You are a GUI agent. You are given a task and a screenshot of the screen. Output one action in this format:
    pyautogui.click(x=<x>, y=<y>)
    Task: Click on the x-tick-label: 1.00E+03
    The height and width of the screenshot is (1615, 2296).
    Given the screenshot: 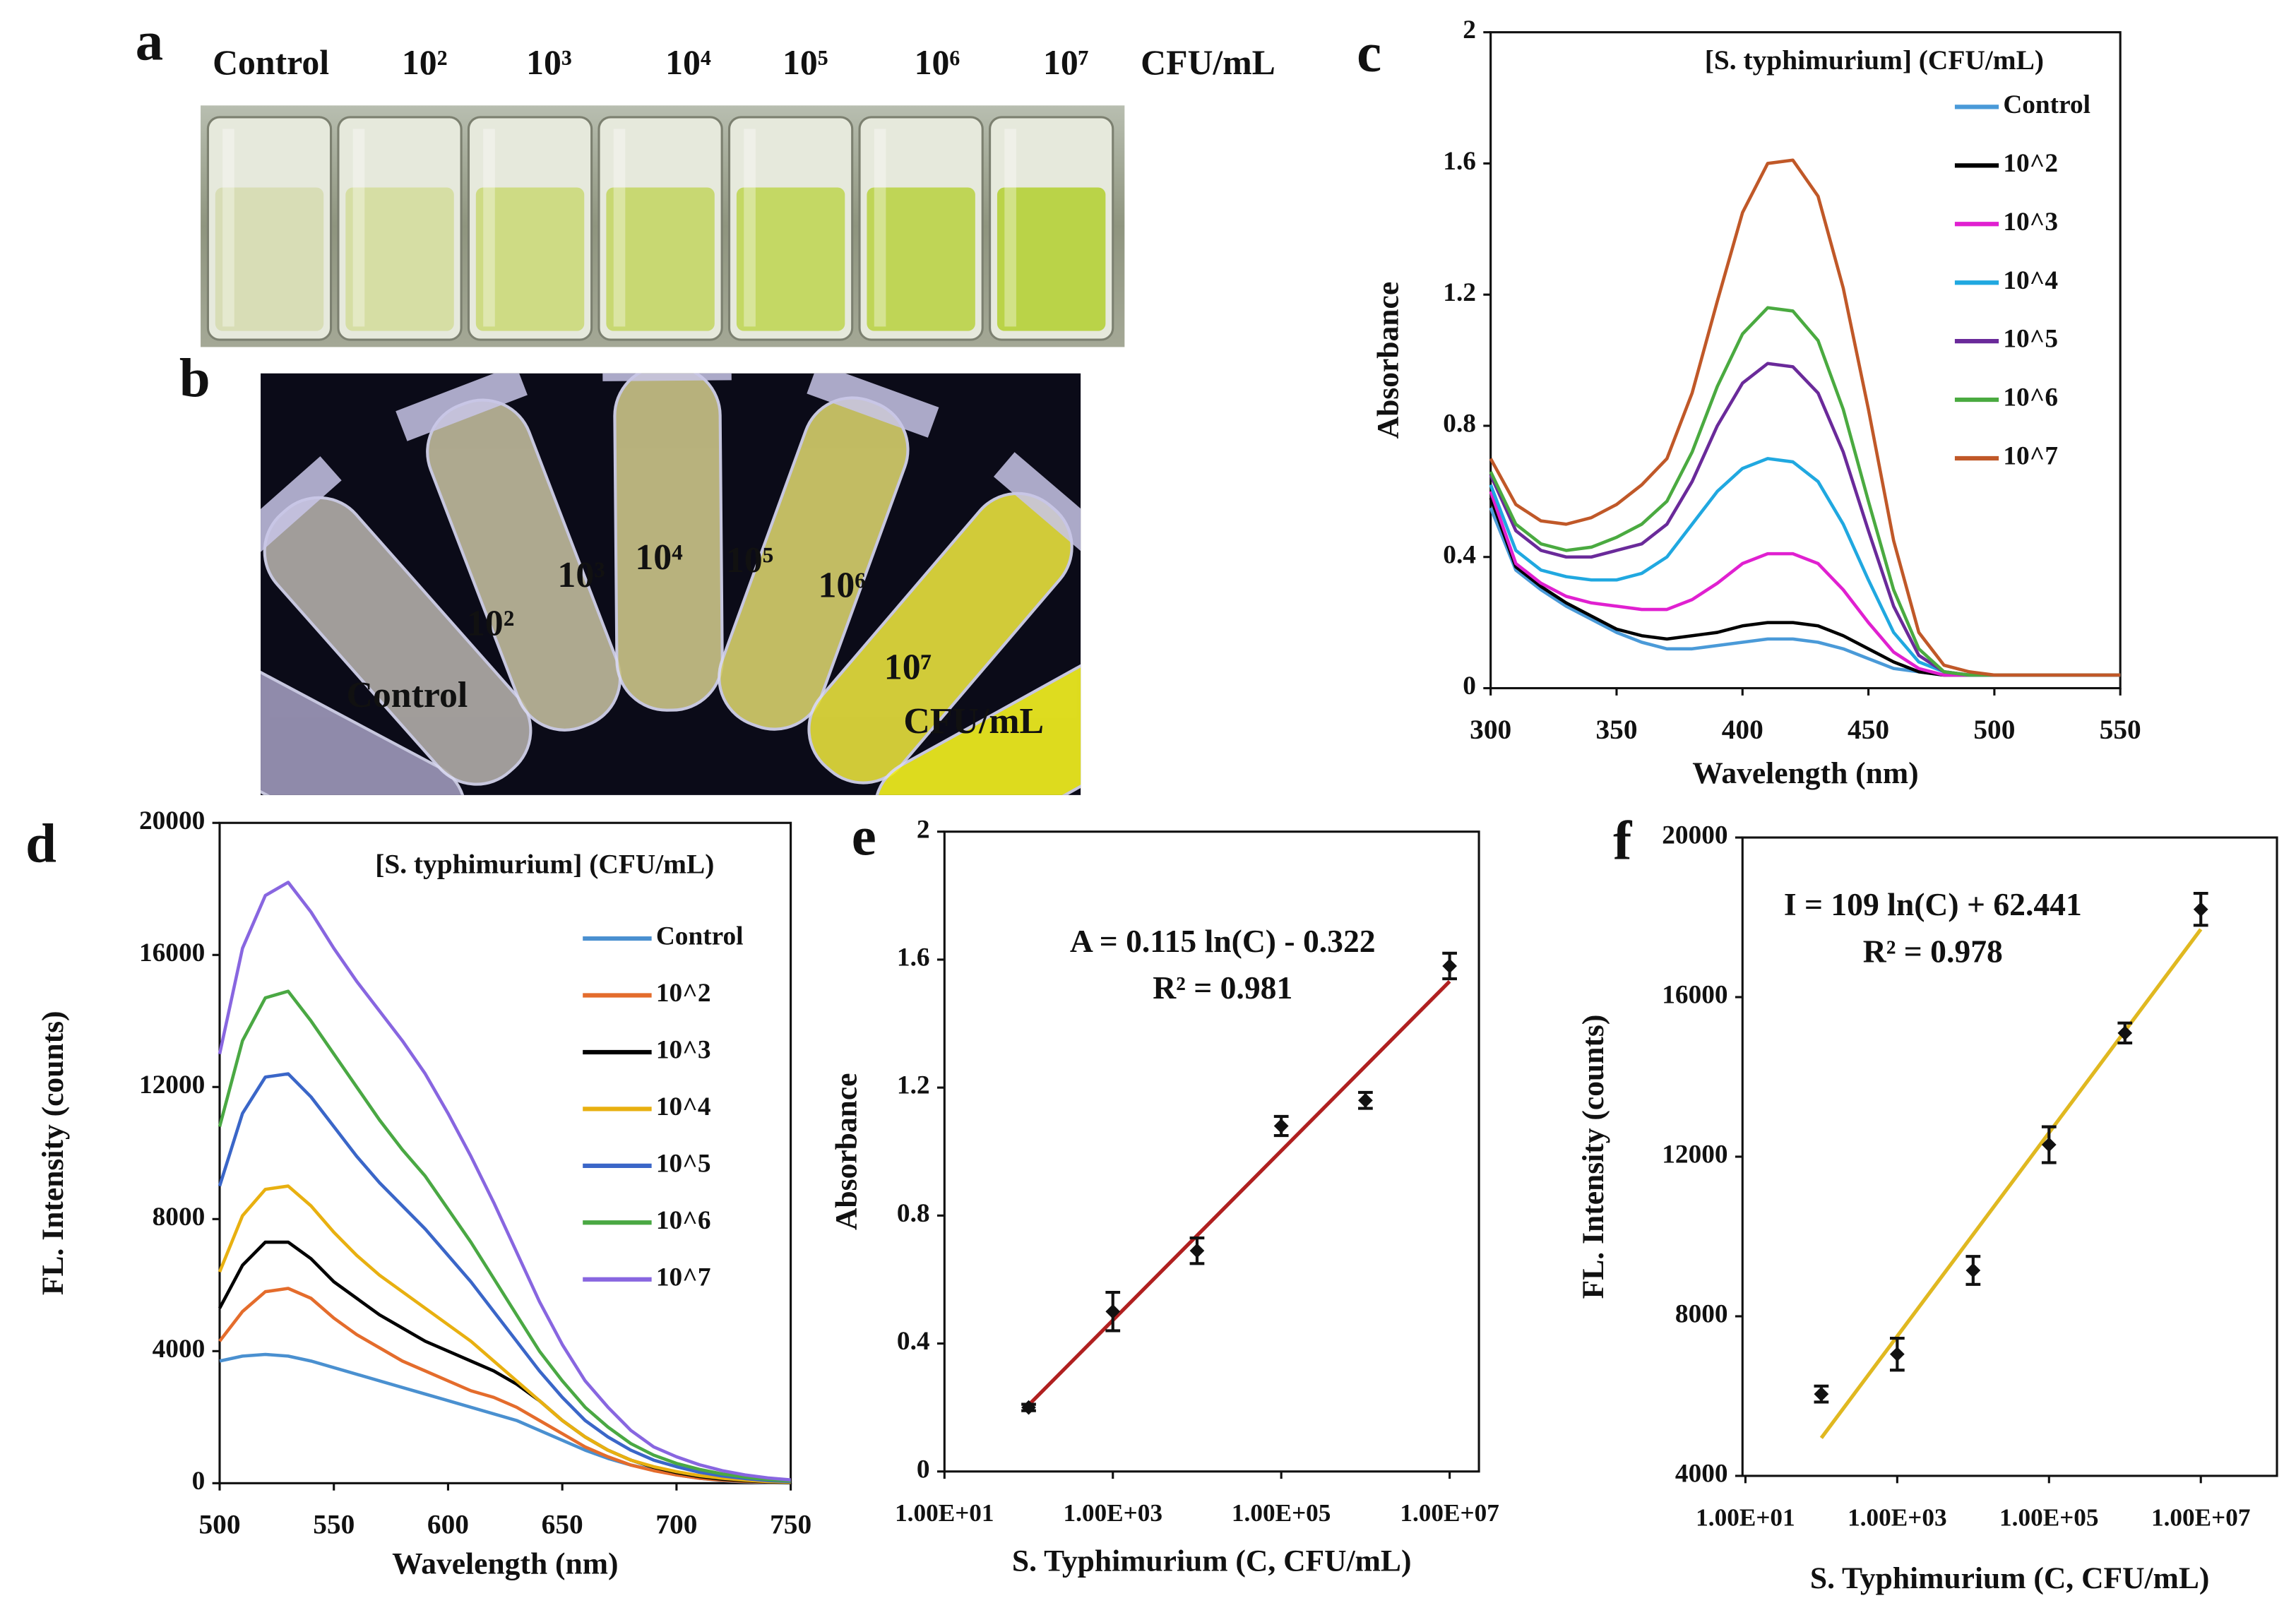 What is the action you would take?
    pyautogui.click(x=1897, y=1517)
    